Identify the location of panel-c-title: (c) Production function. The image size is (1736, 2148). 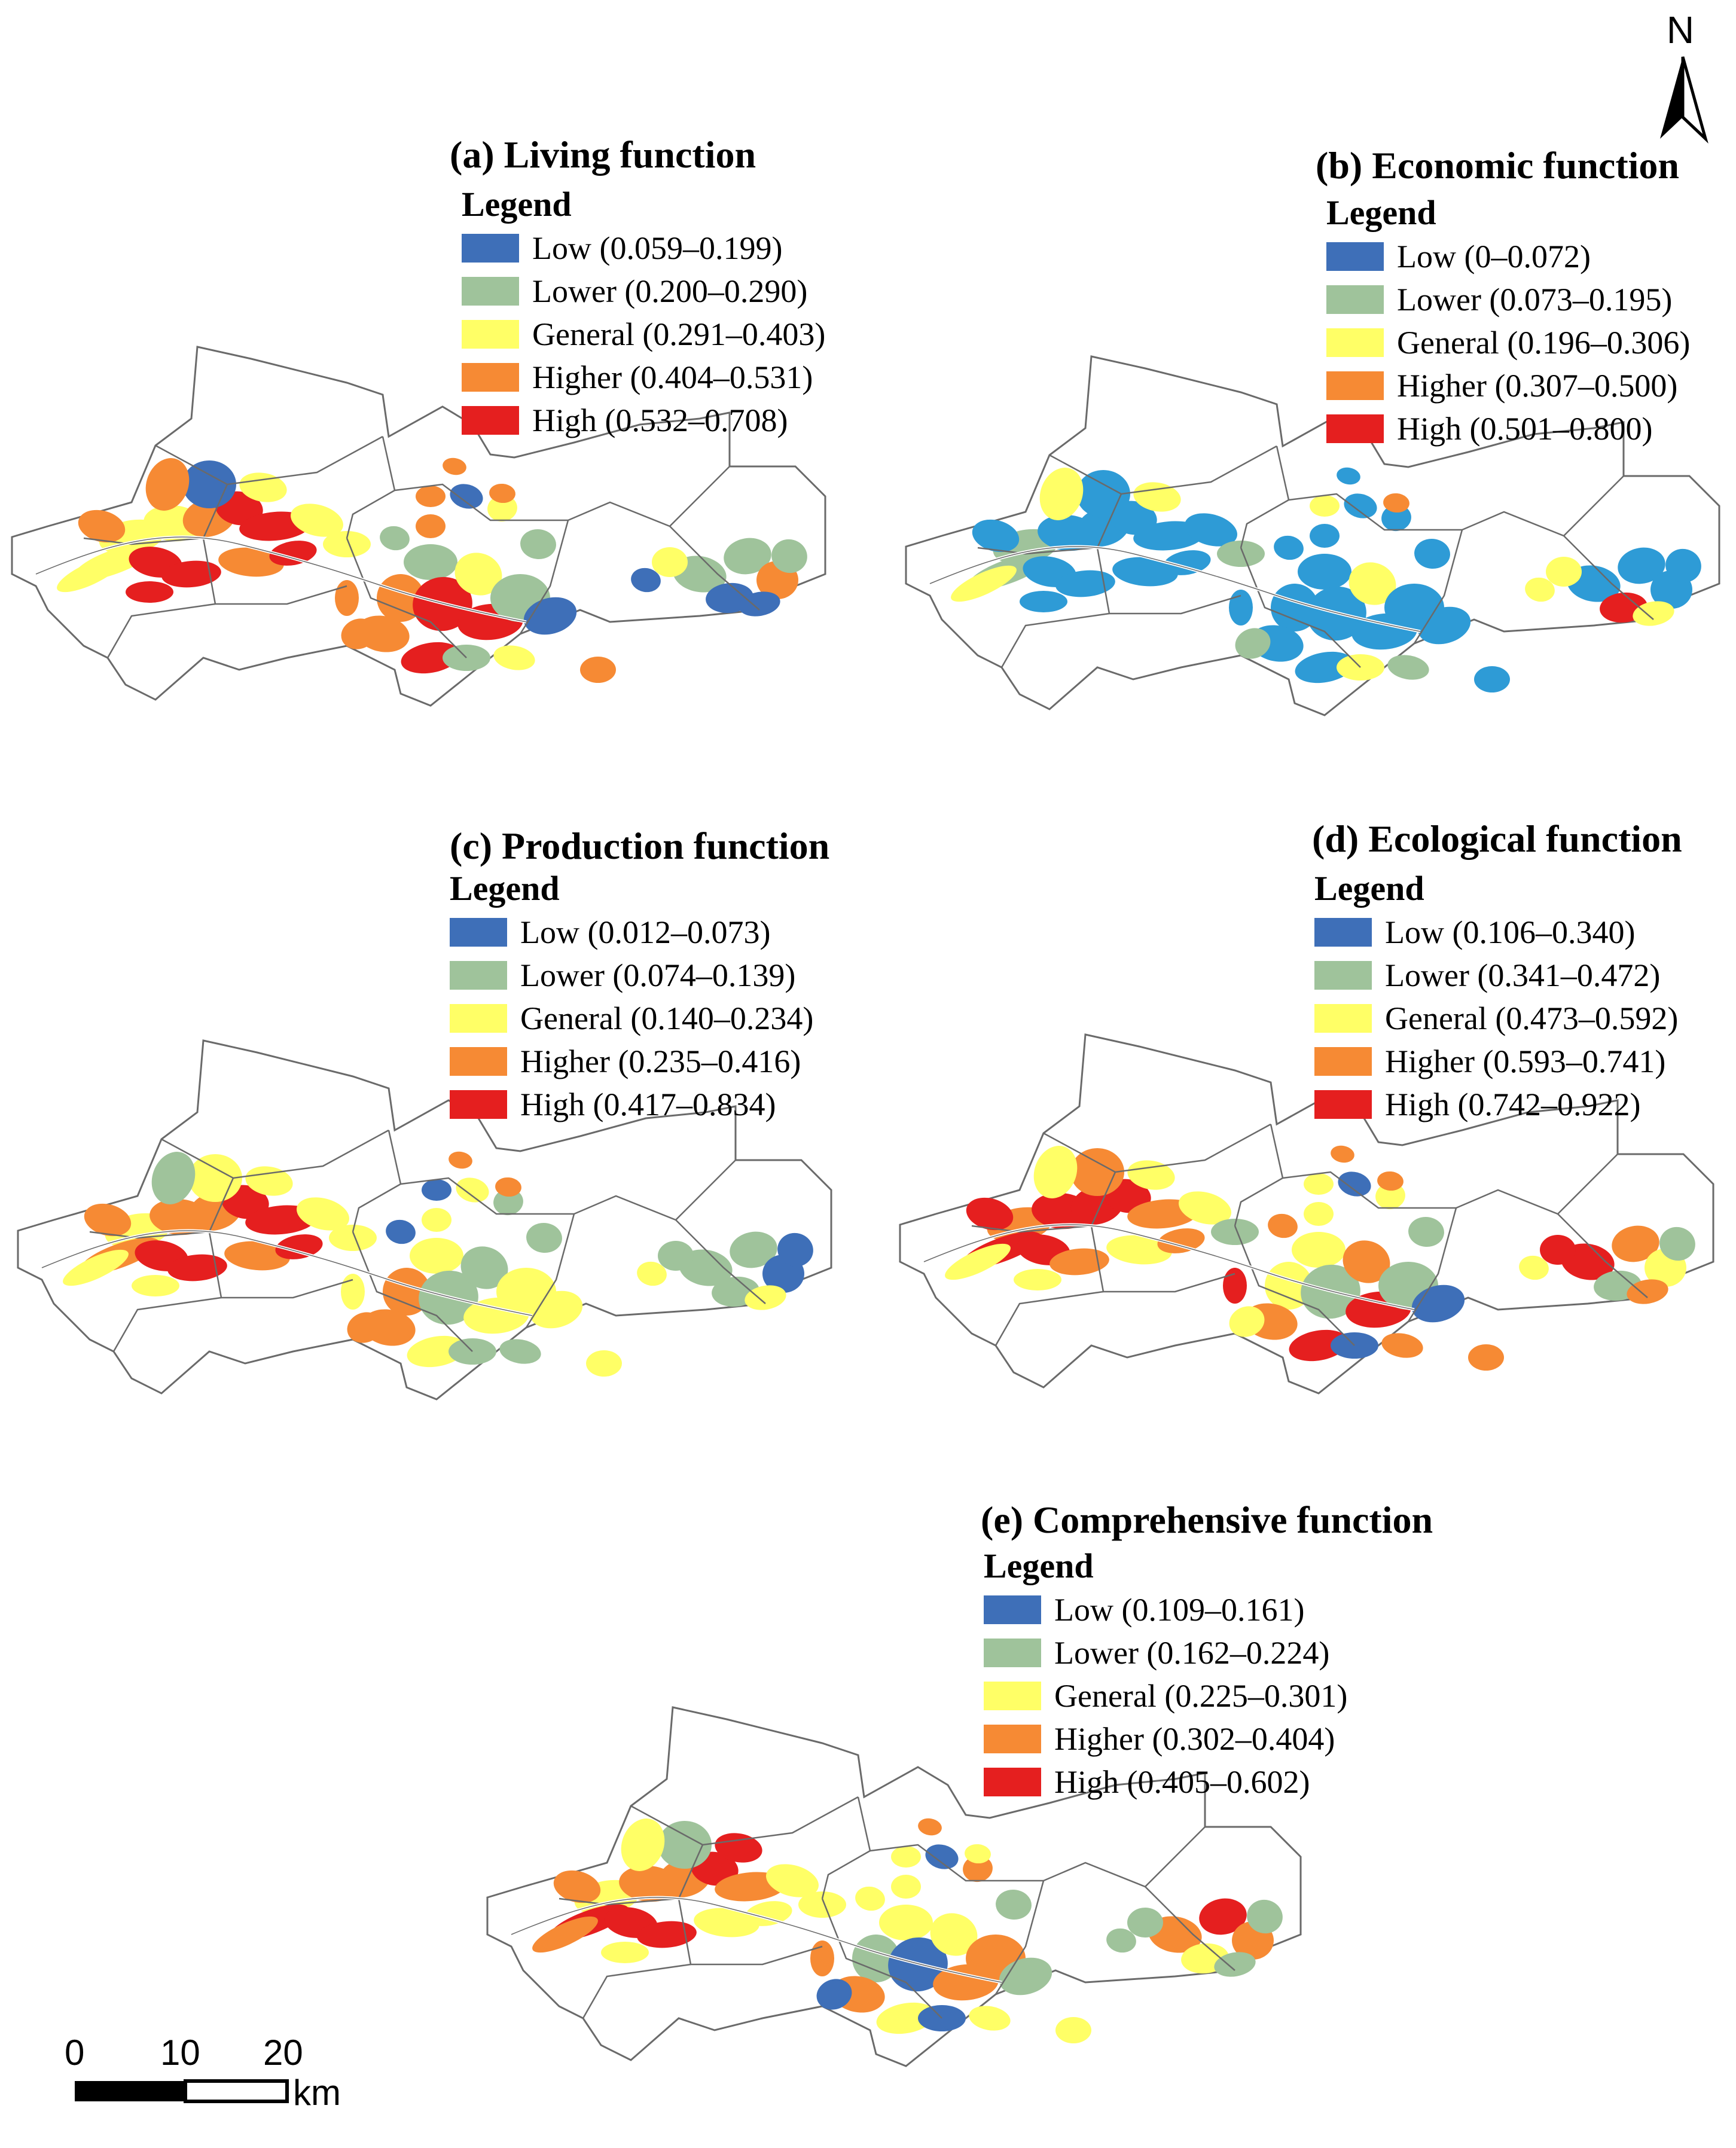
(640, 846).